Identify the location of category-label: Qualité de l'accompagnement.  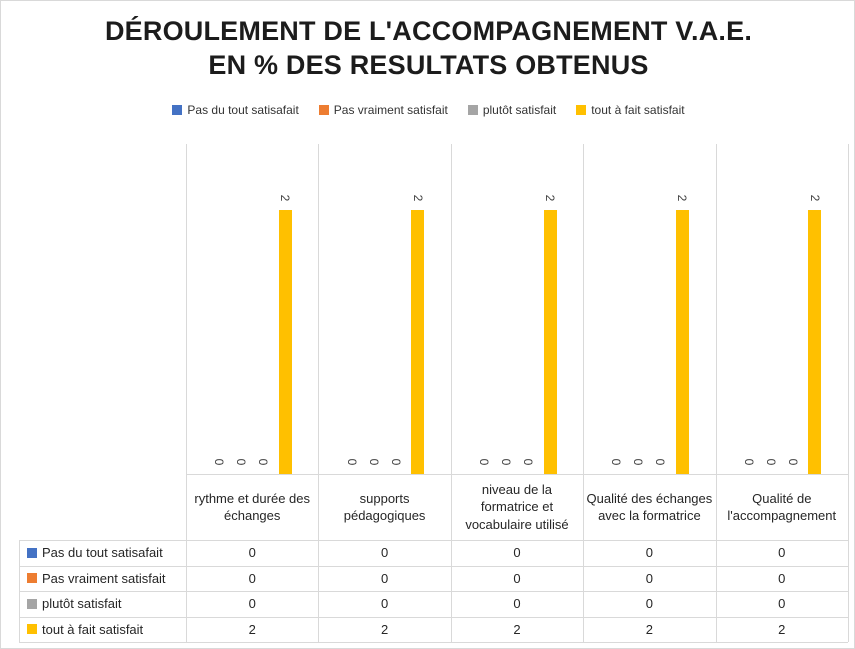
(782, 506).